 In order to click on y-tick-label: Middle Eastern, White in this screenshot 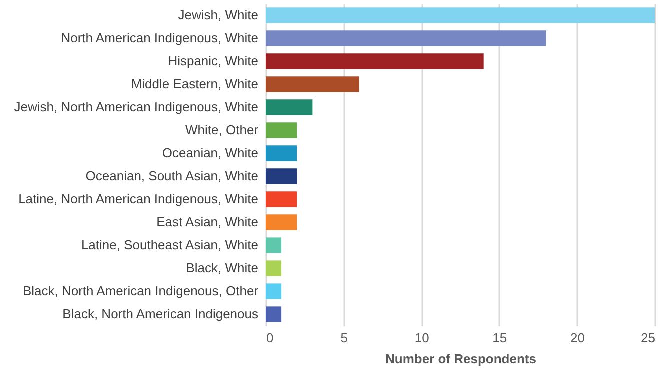, I will do `click(194, 84)`.